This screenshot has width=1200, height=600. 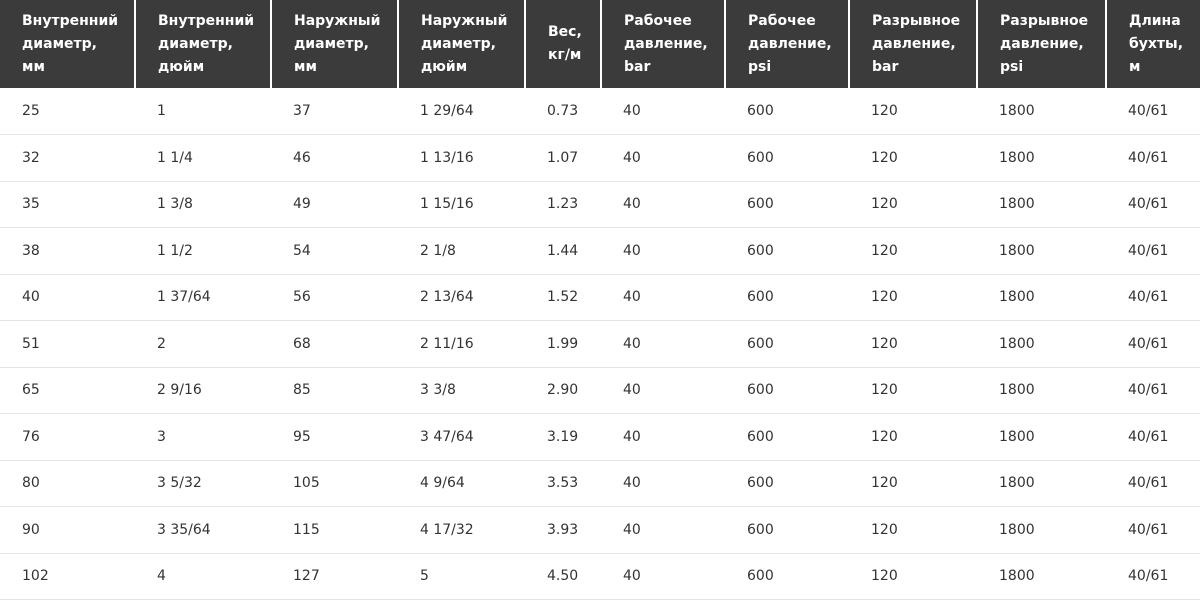 What do you see at coordinates (563, 390) in the screenshot?
I see `table-cell: 2.90` at bounding box center [563, 390].